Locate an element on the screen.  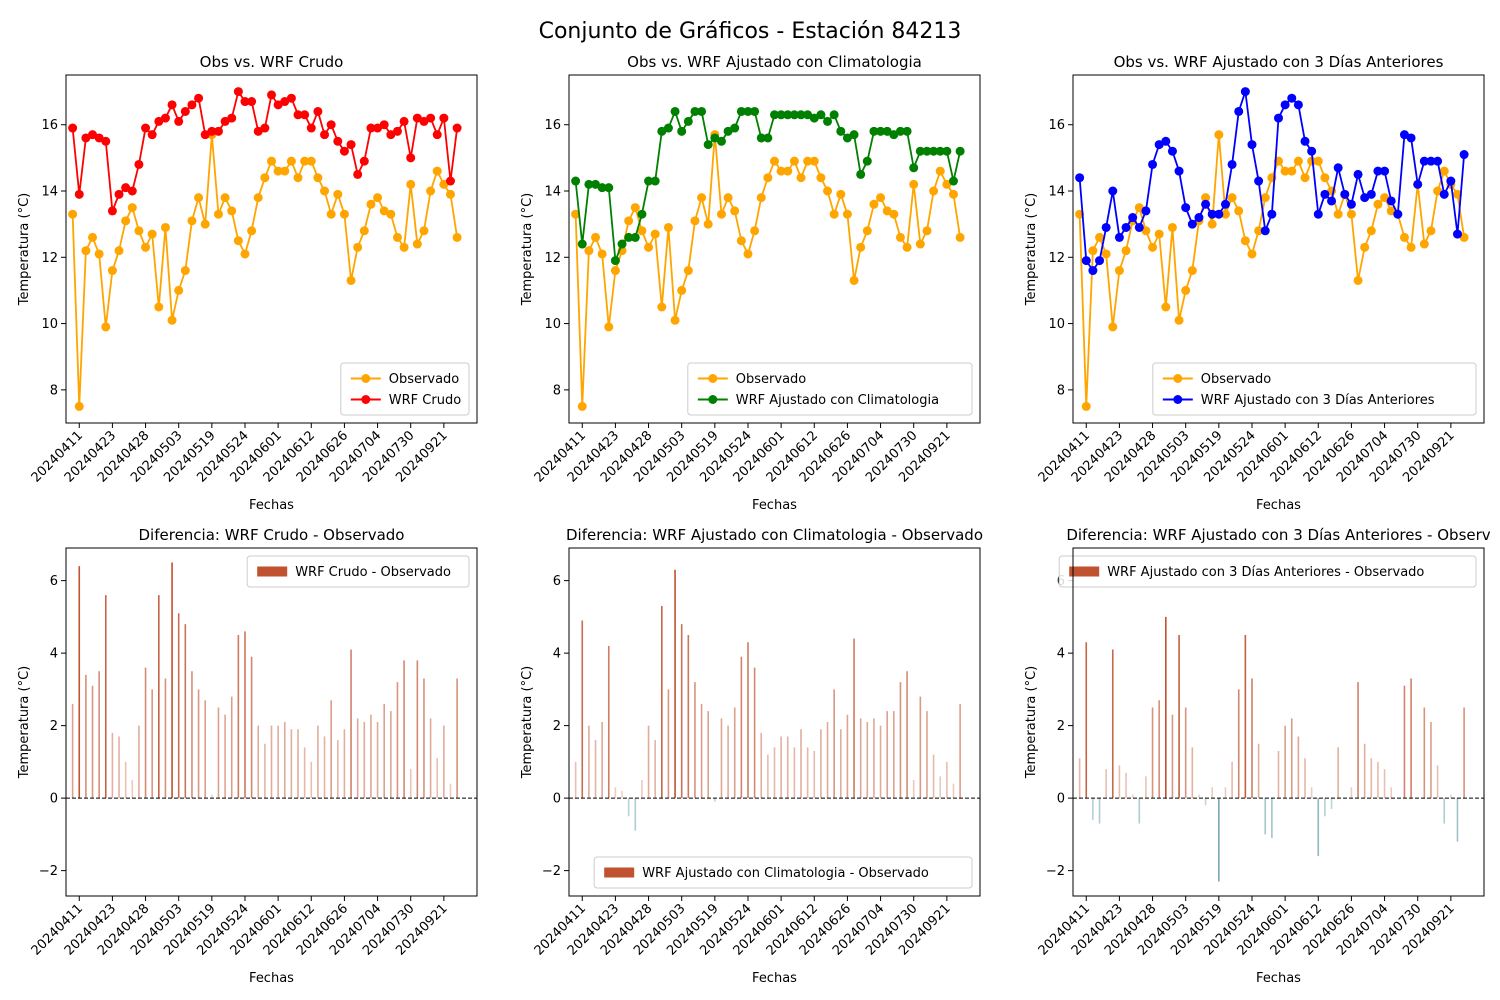
y-tick-label: 0 is located at coordinates (557, 799).